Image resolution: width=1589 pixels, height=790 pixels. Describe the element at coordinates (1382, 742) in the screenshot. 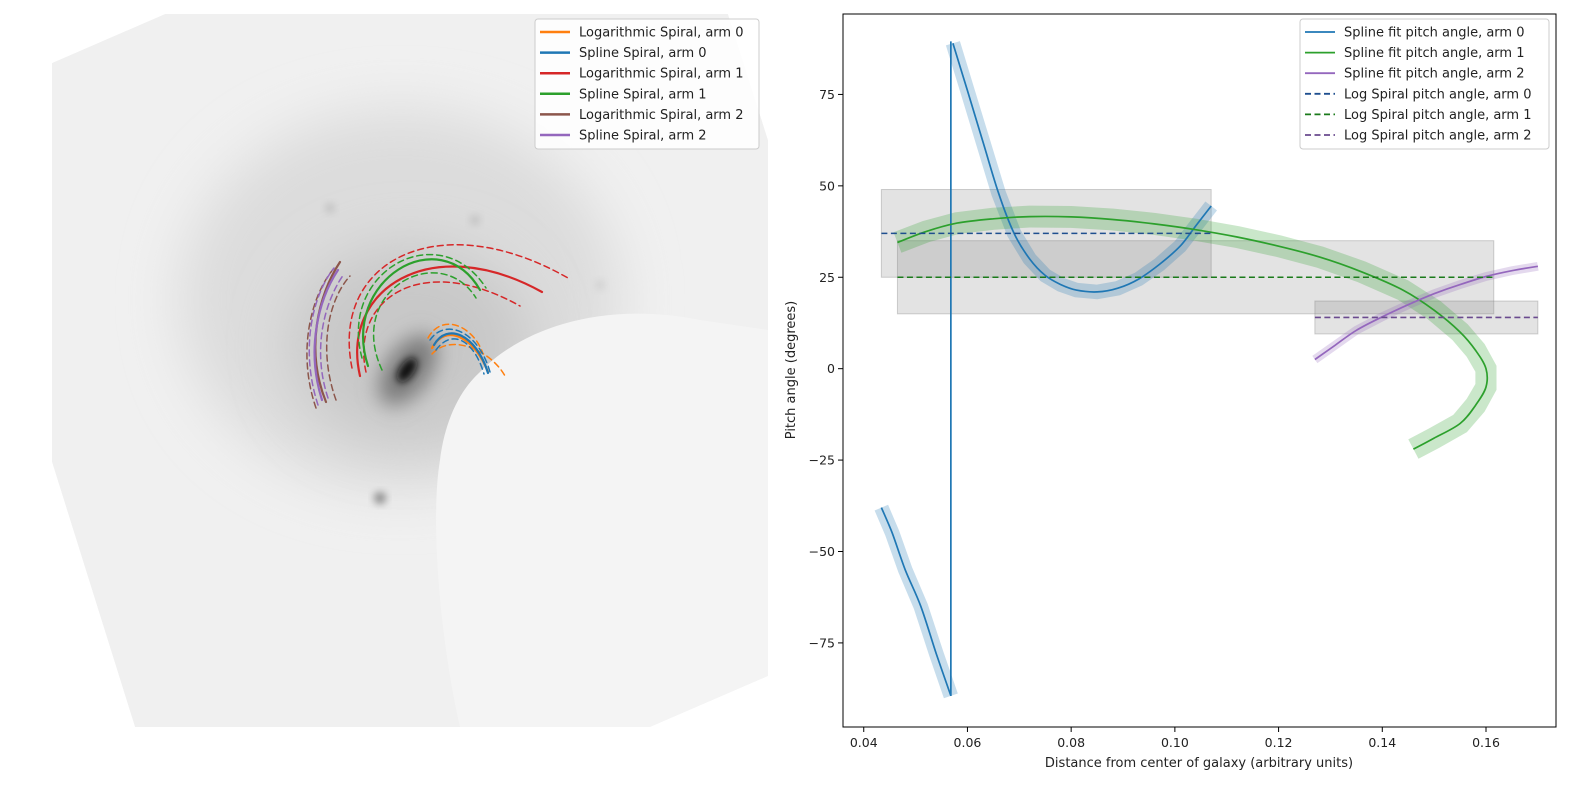

I see `x-tick-label: 0.14` at that location.